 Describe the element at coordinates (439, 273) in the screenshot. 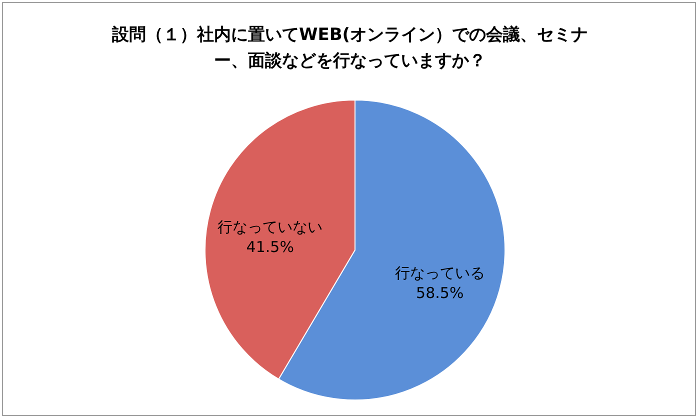

I see `slice-label: 行なっている` at that location.